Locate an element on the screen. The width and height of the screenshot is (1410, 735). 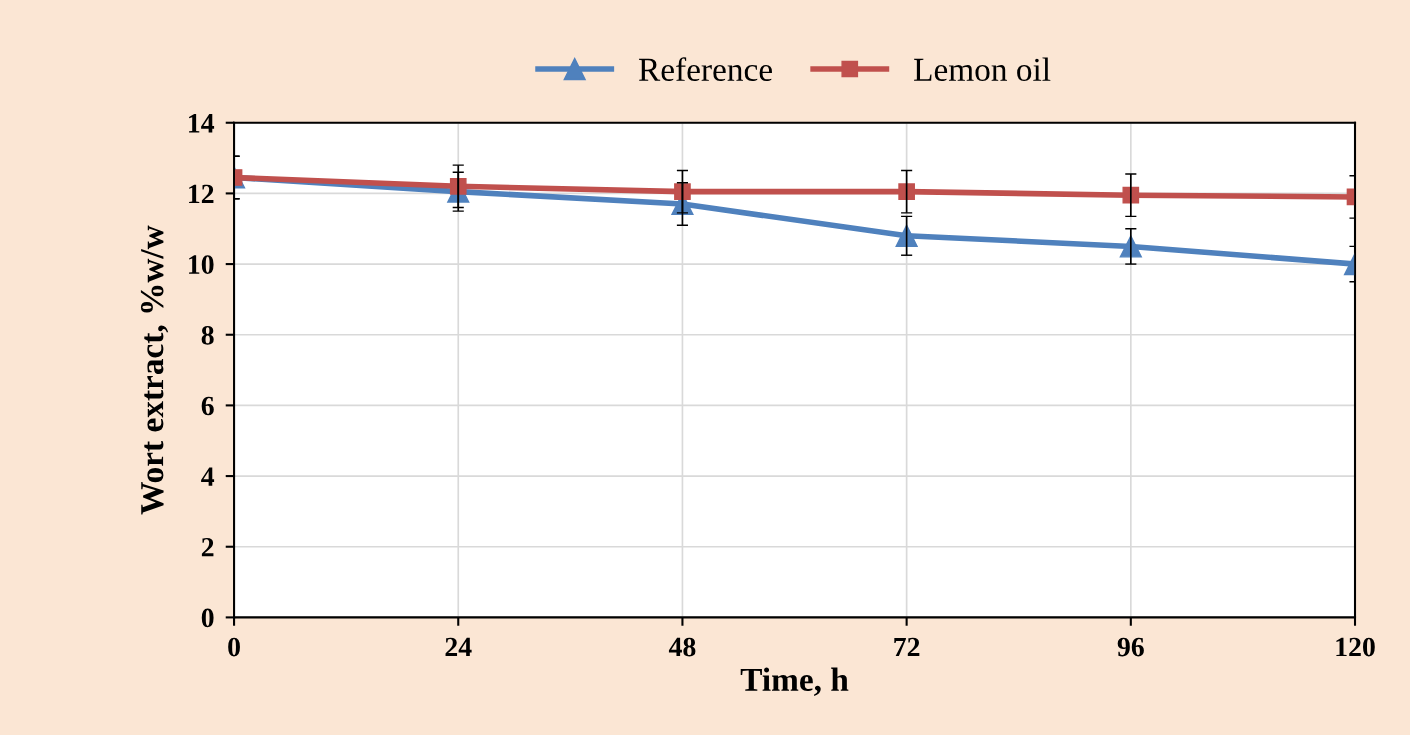
x-tick-label: 48 is located at coordinates (682, 647).